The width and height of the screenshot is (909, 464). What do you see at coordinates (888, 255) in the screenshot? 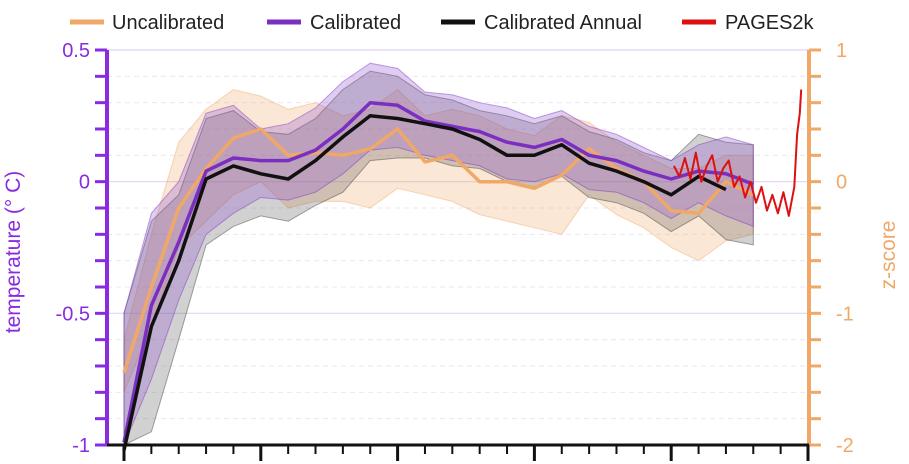
I see `right-axis-label: z-score` at bounding box center [888, 255].